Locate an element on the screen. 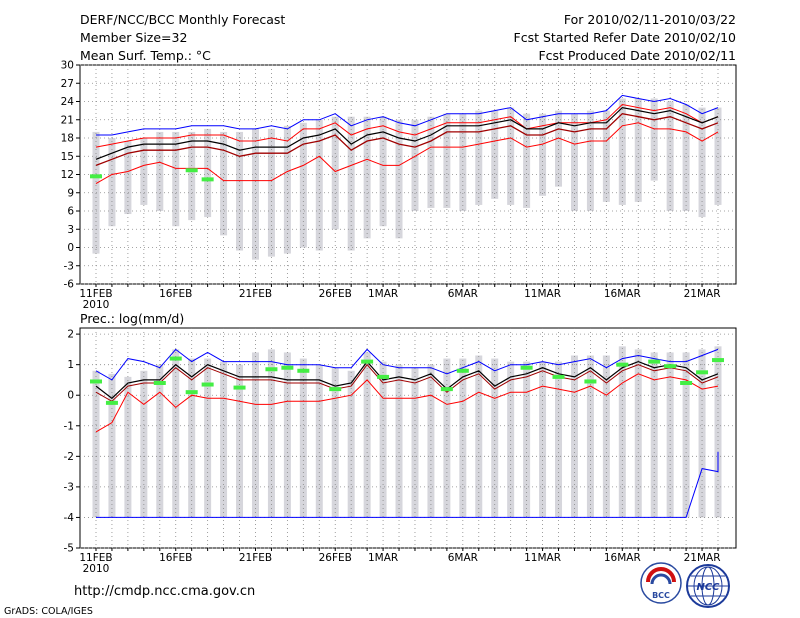  prec-x-tick-label: 16FEB is located at coordinates (175, 558).